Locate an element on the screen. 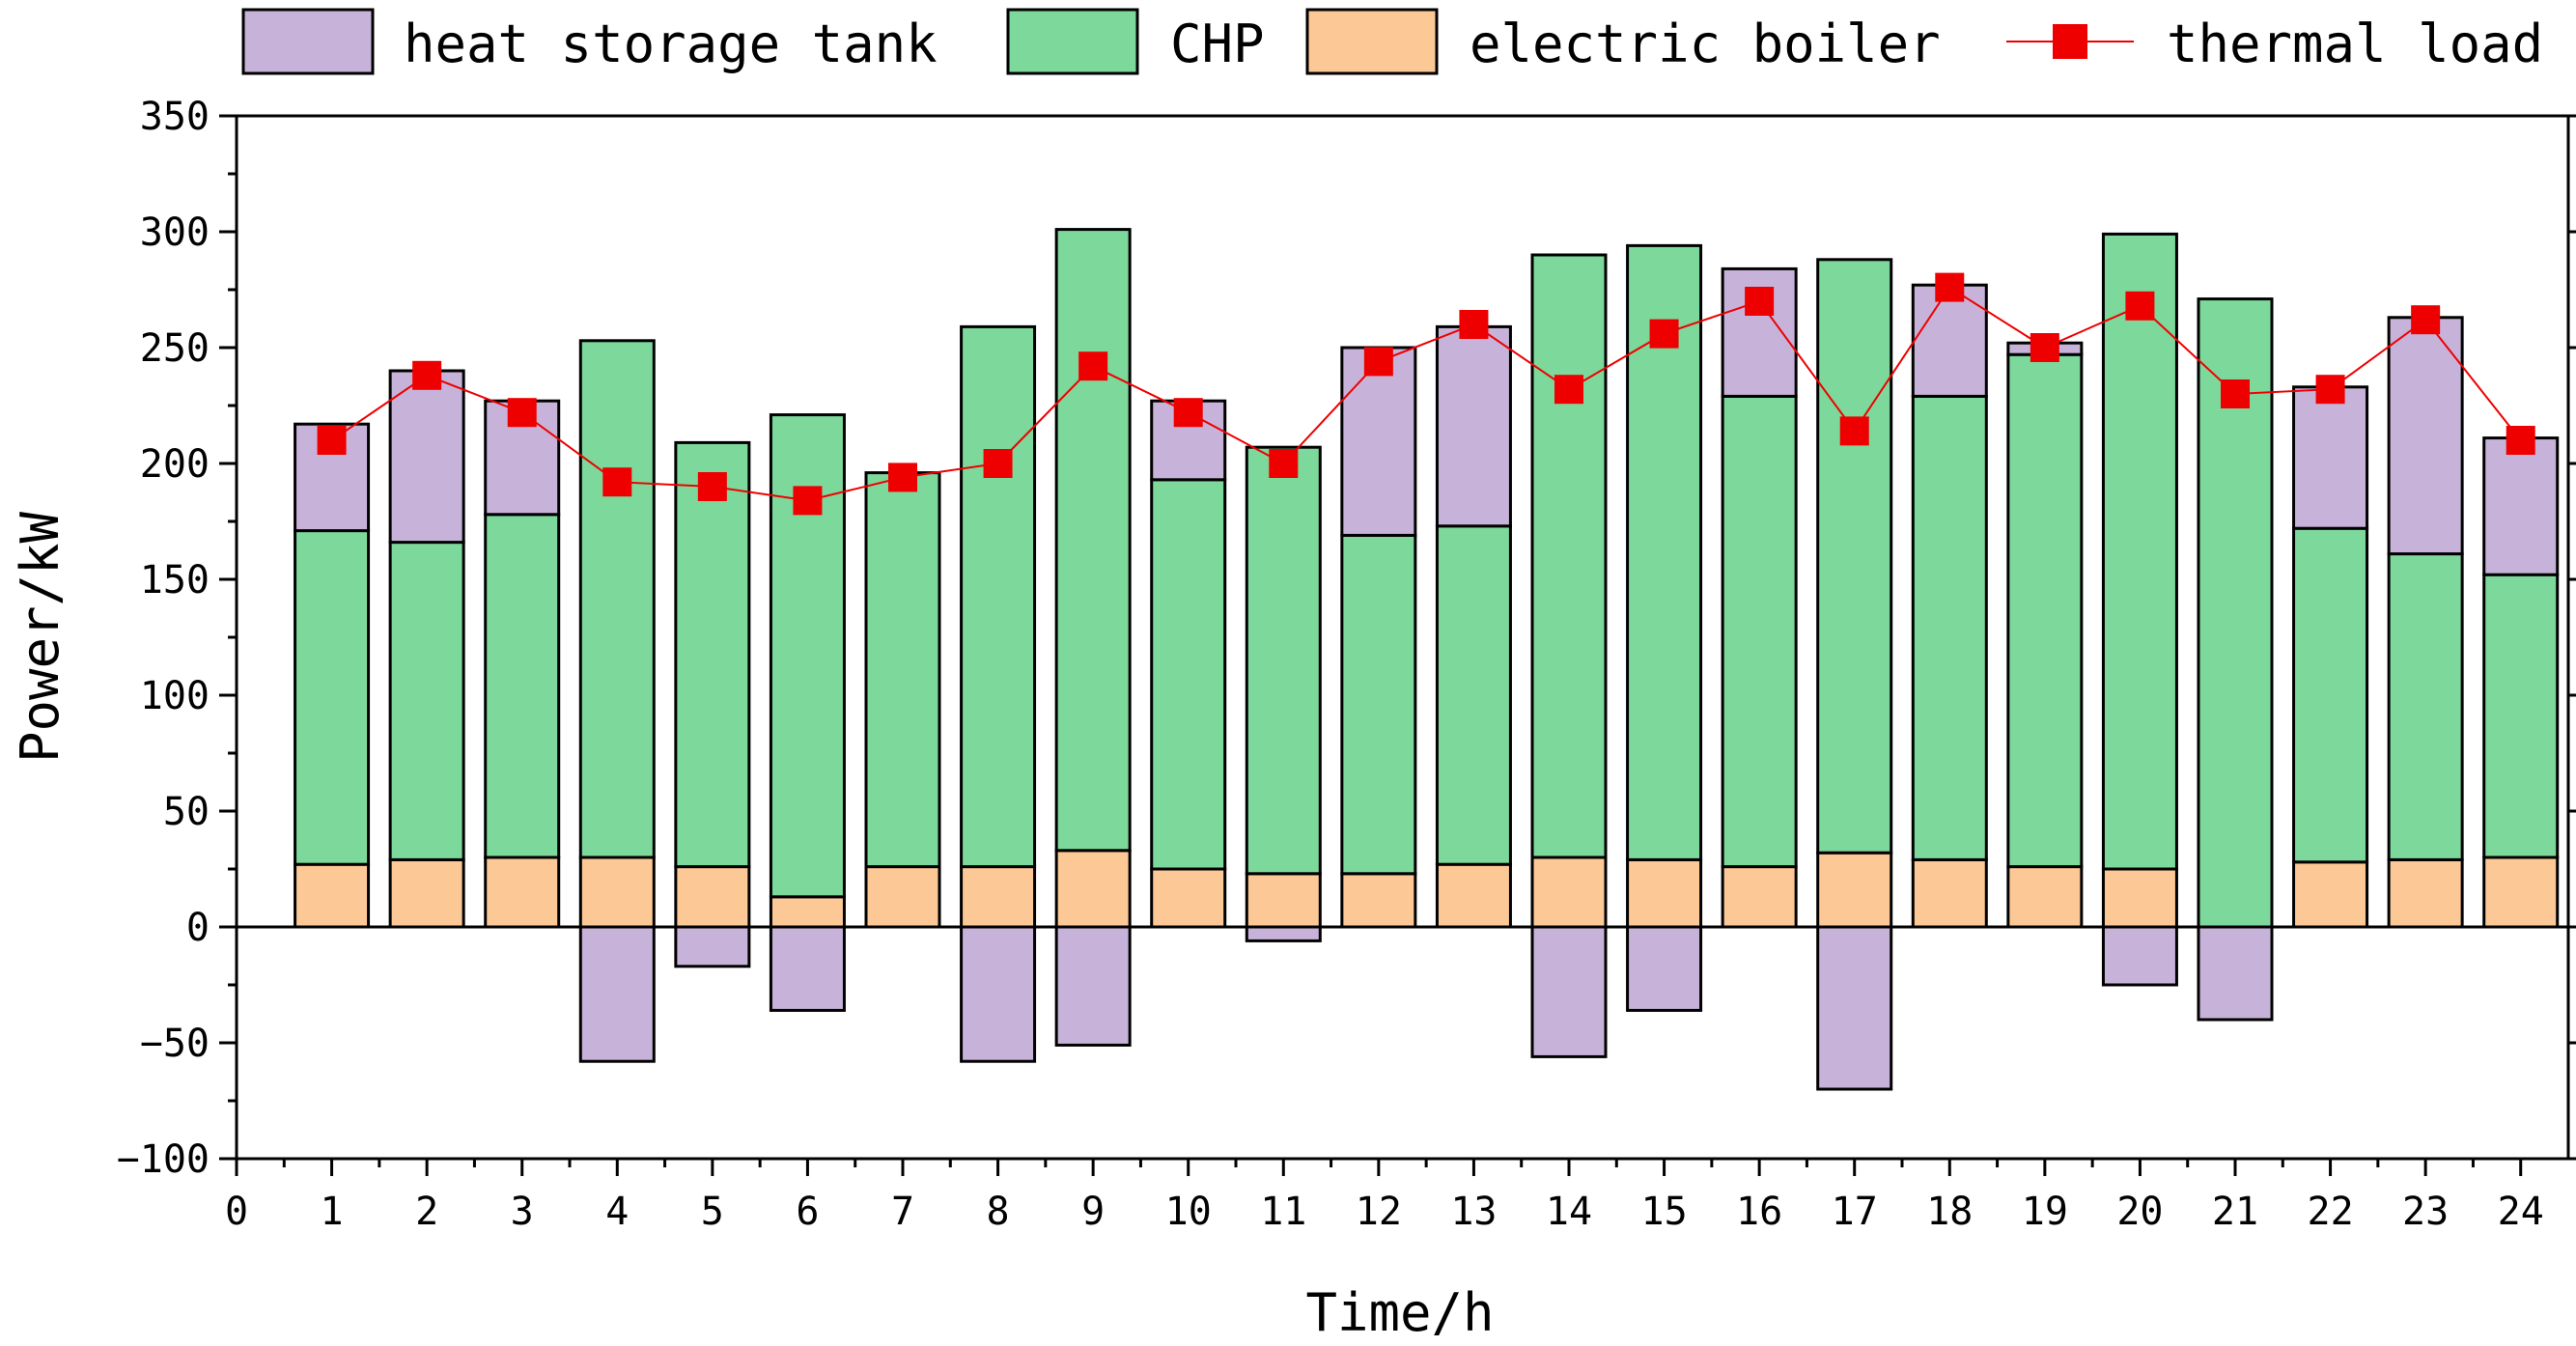 The width and height of the screenshot is (2576, 1346). bar-electric-boiler-h8 is located at coordinates (999, 897).